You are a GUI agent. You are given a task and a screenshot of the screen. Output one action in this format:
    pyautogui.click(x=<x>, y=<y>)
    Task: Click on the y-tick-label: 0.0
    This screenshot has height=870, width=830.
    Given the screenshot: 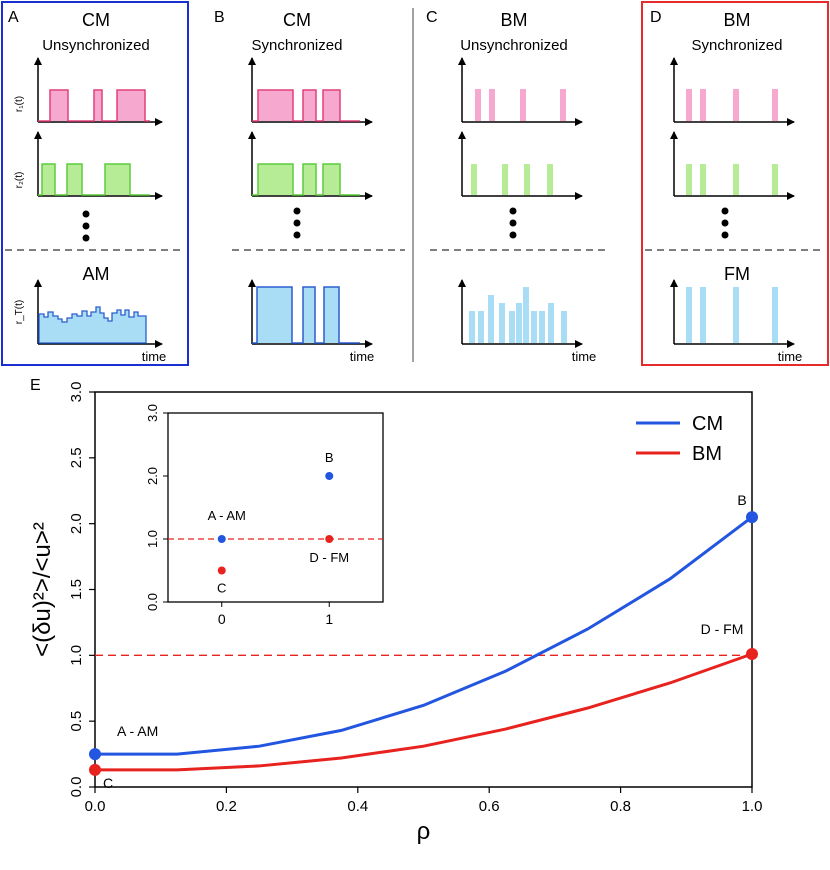 What is the action you would take?
    pyautogui.click(x=76, y=787)
    